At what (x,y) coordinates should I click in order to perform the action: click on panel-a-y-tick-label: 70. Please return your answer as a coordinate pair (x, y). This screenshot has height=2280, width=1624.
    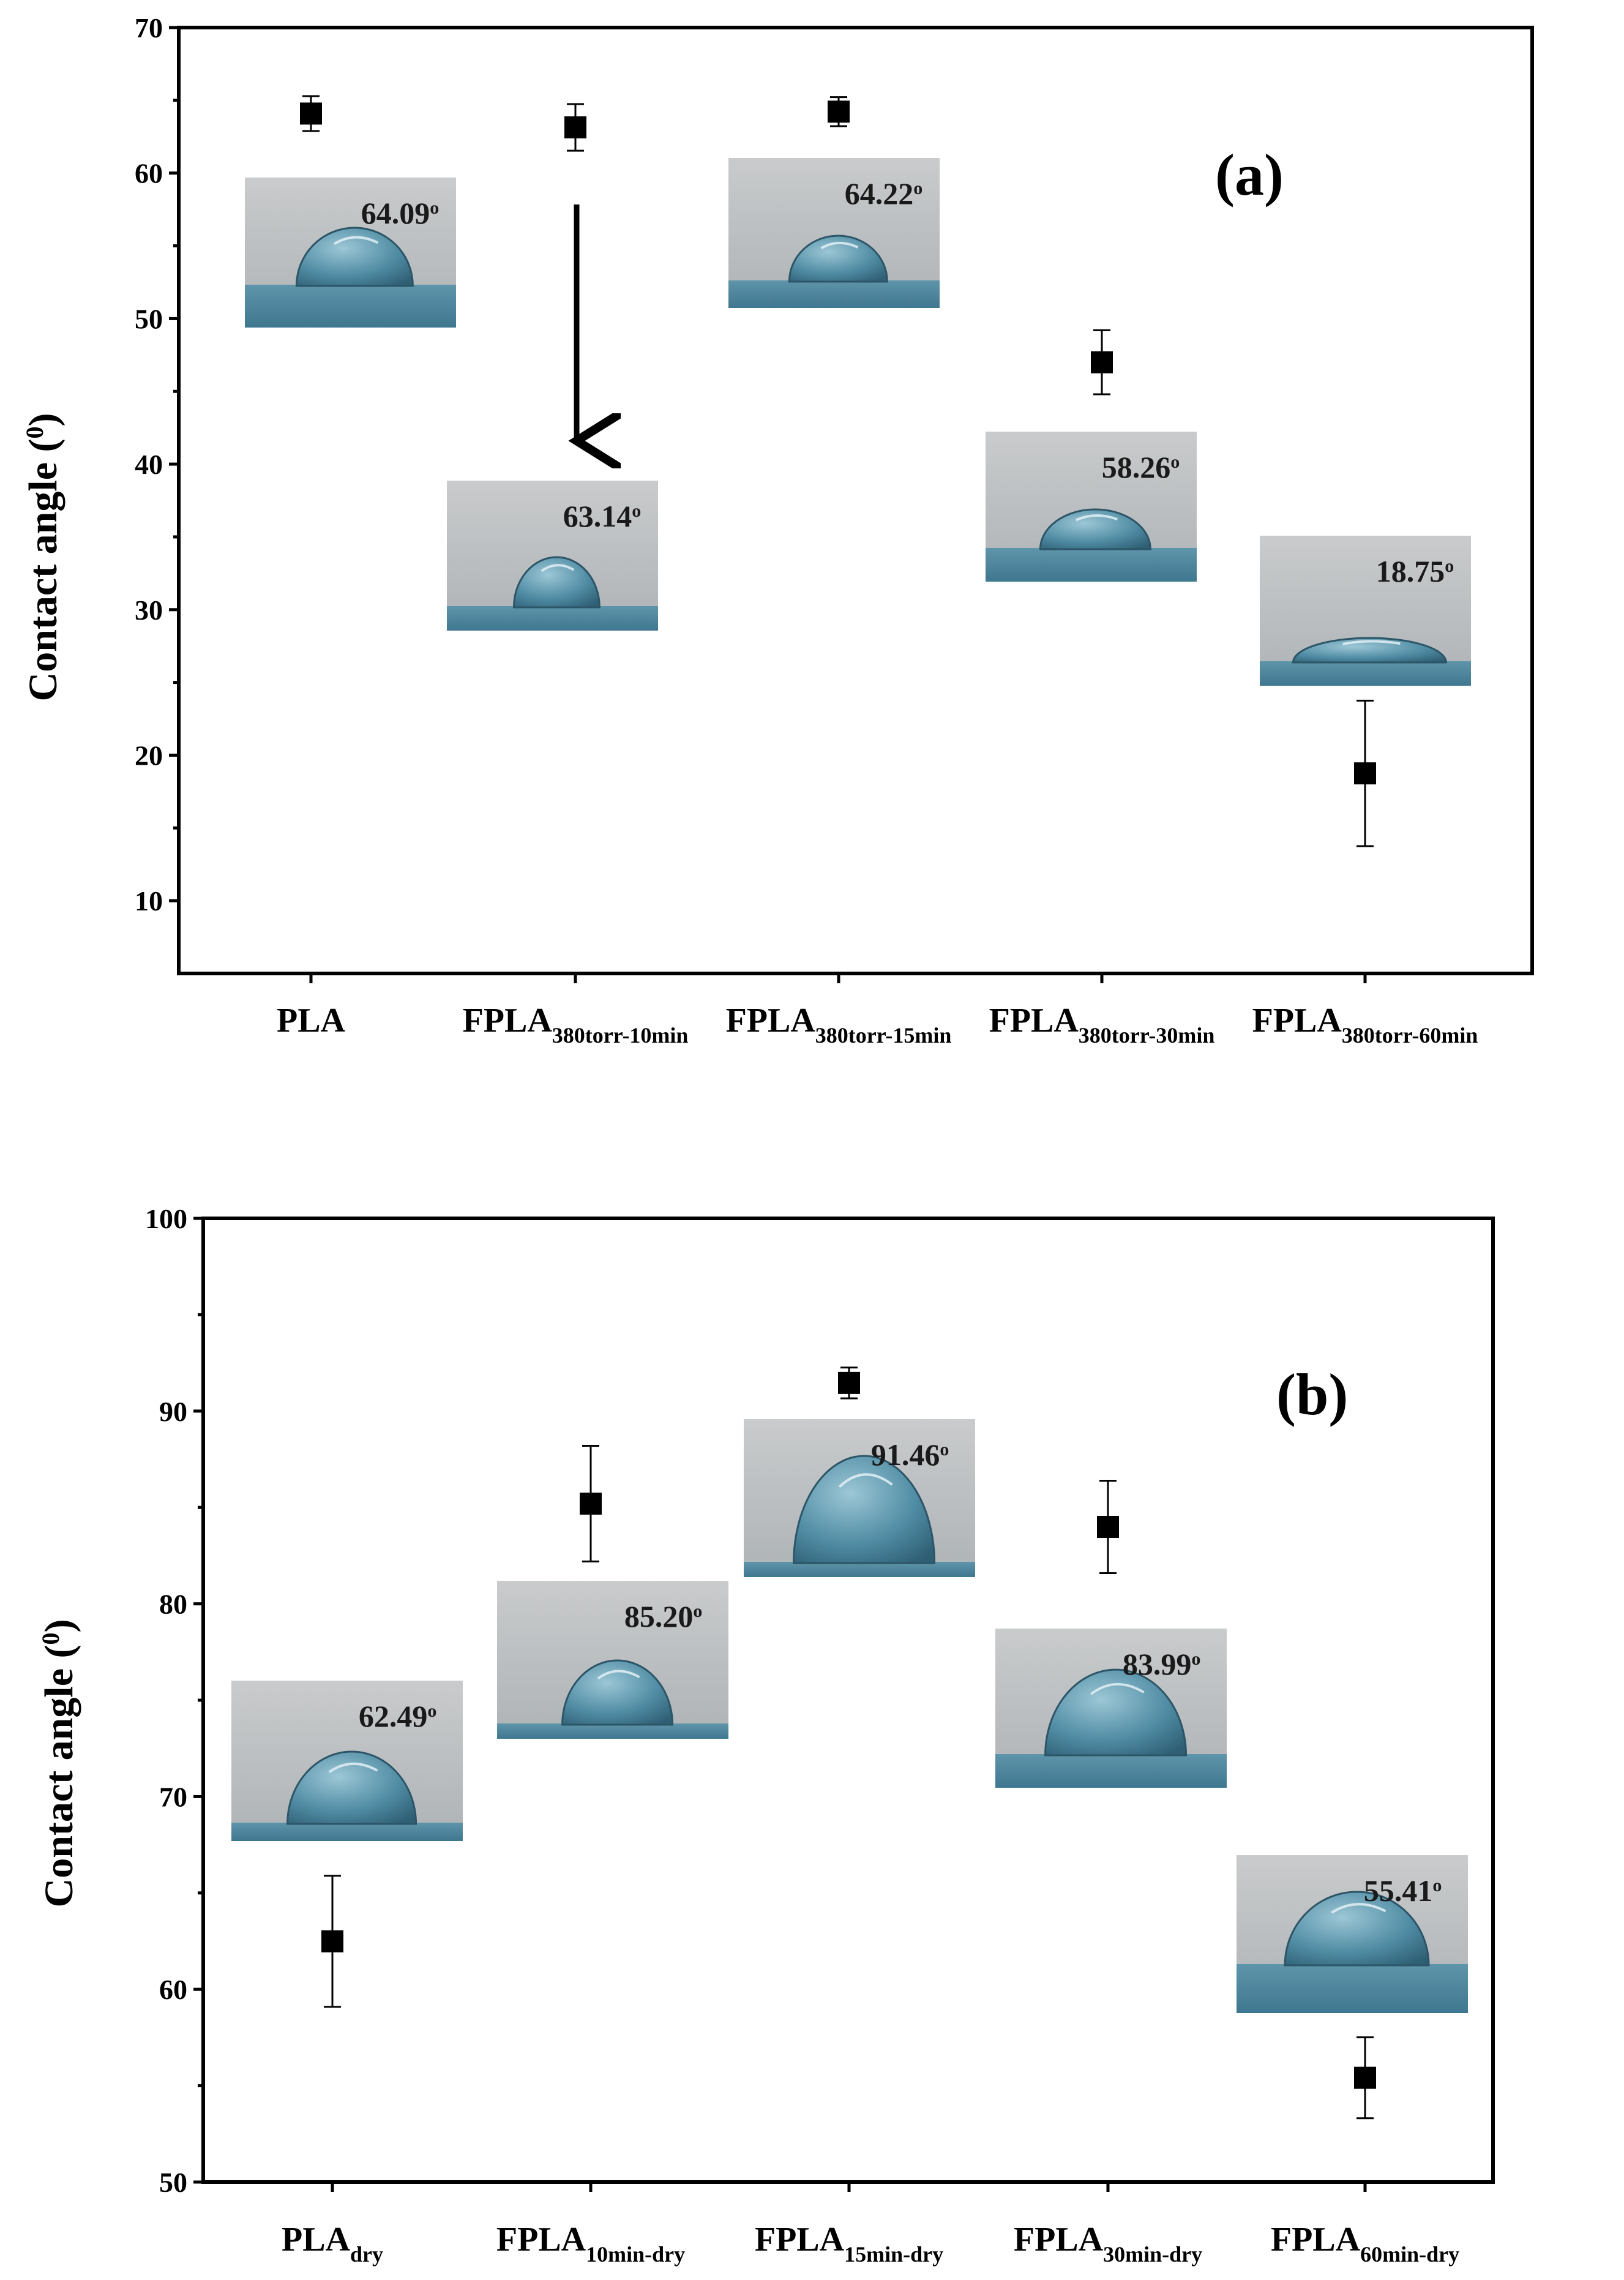
    Looking at the image, I should click on (149, 27).